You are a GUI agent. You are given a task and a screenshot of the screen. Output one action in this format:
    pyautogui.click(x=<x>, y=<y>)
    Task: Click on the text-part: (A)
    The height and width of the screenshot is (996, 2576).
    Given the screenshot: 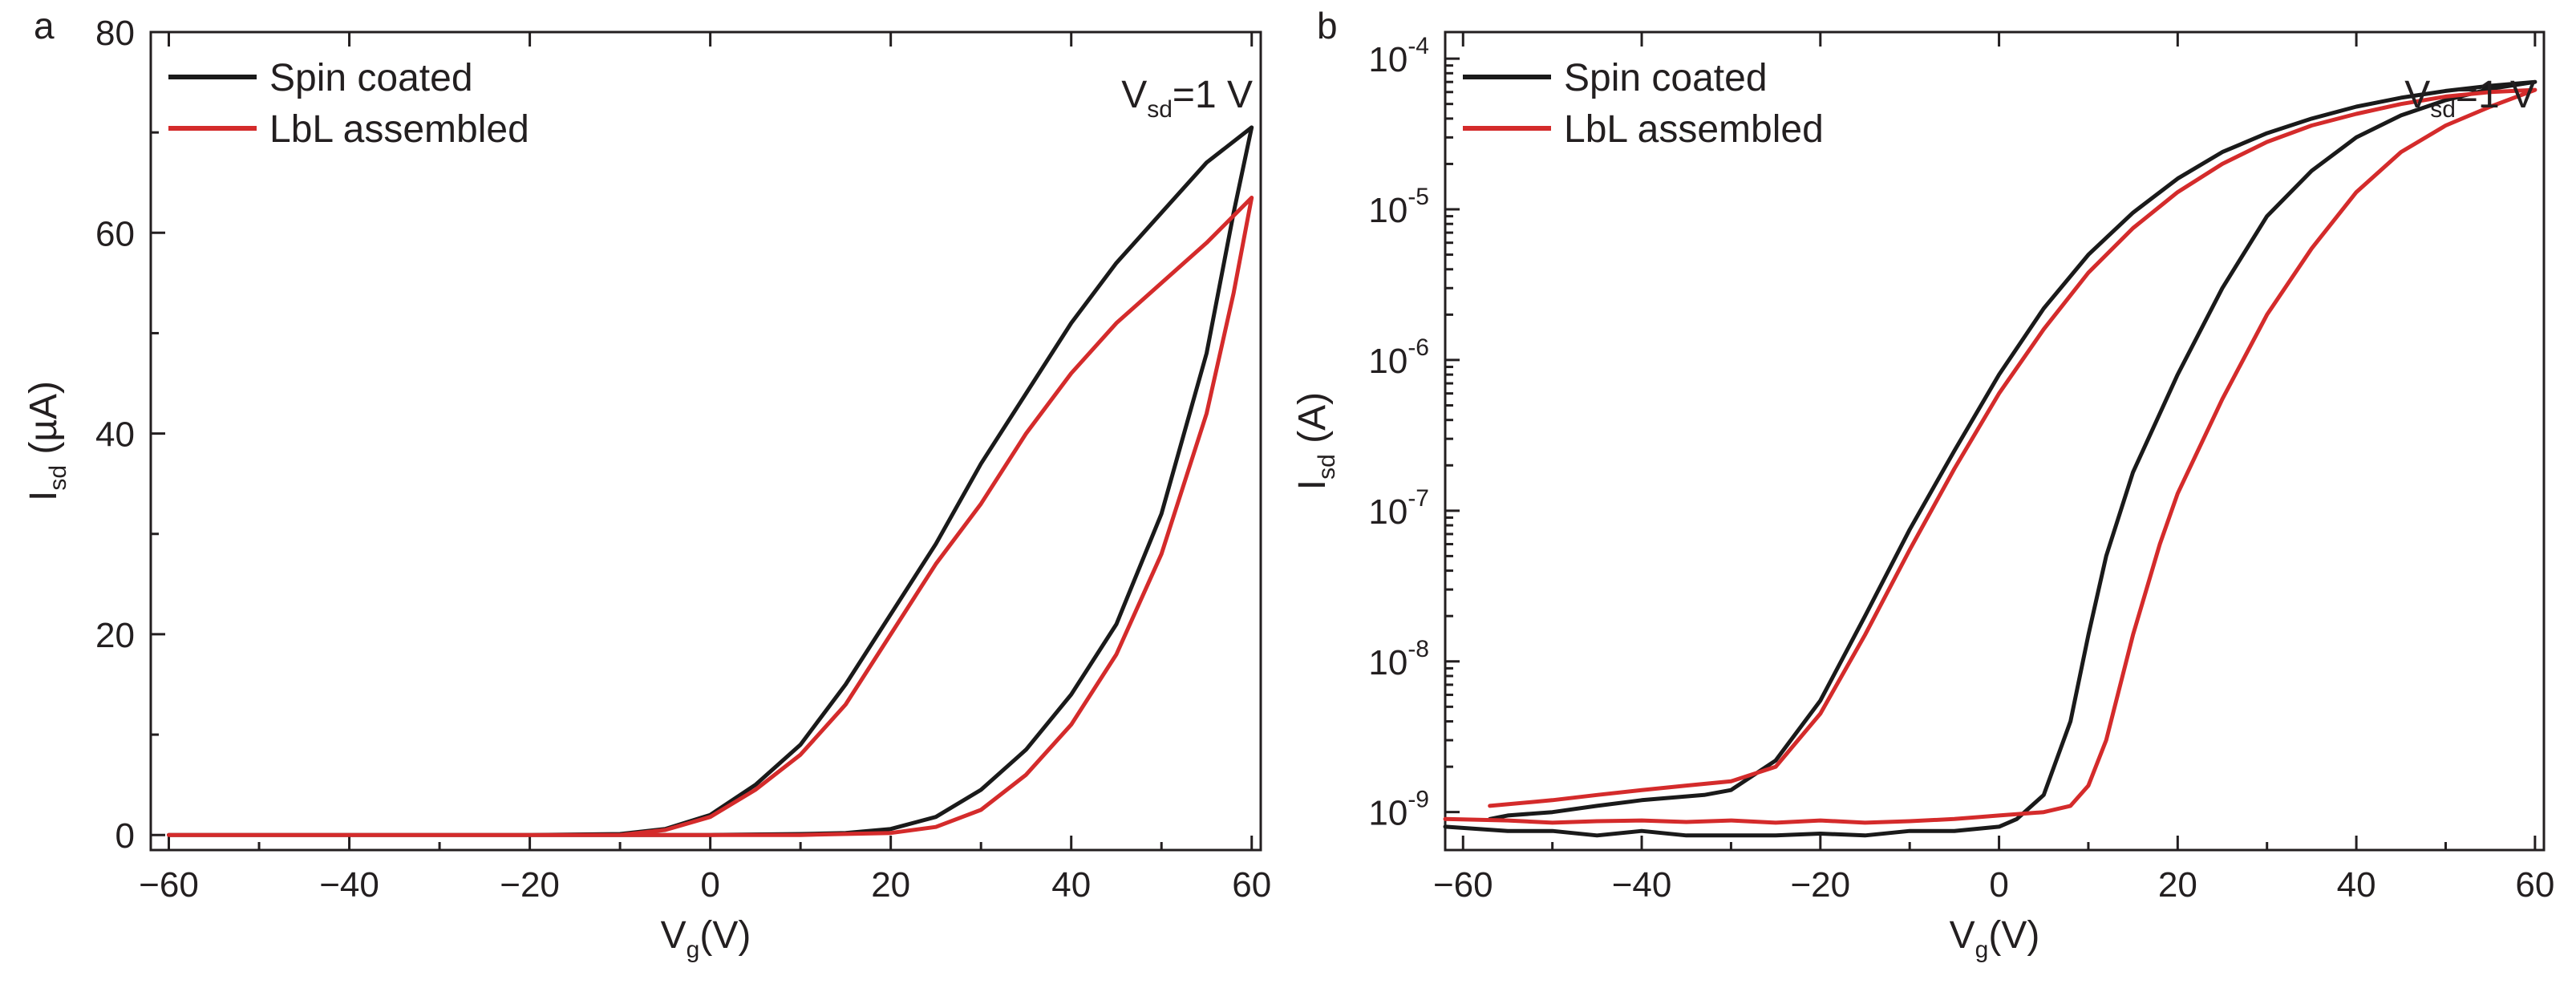 What is the action you would take?
    pyautogui.click(x=1312, y=423)
    